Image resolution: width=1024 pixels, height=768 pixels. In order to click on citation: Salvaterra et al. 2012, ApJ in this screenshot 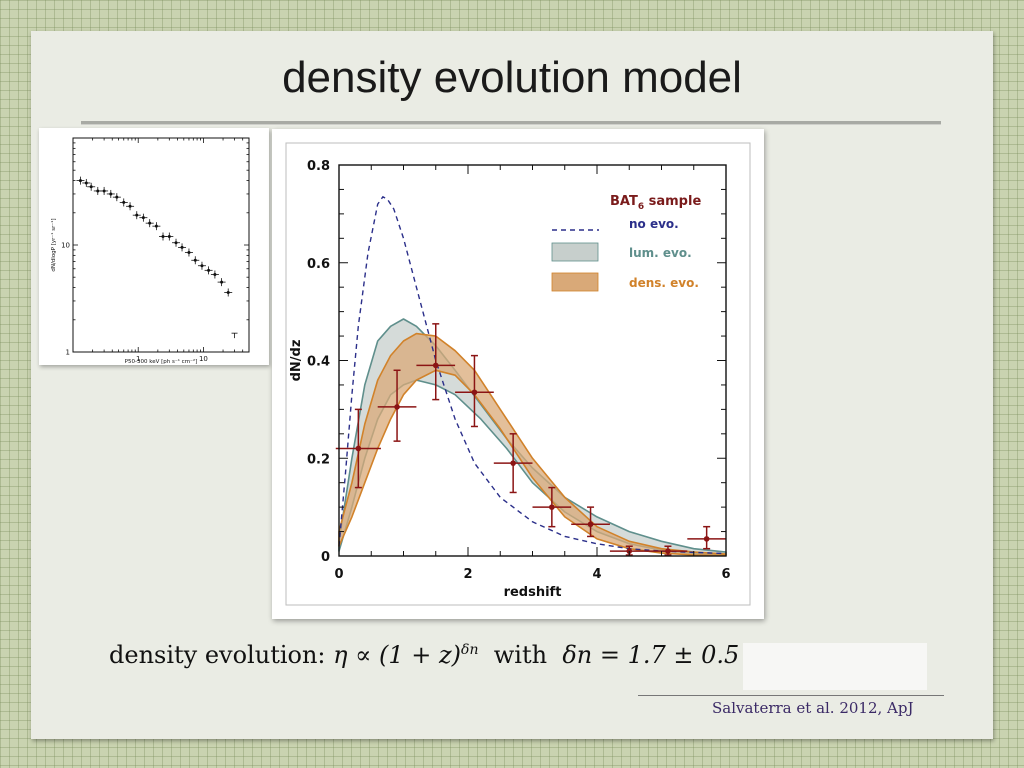, I will do `click(813, 708)`.